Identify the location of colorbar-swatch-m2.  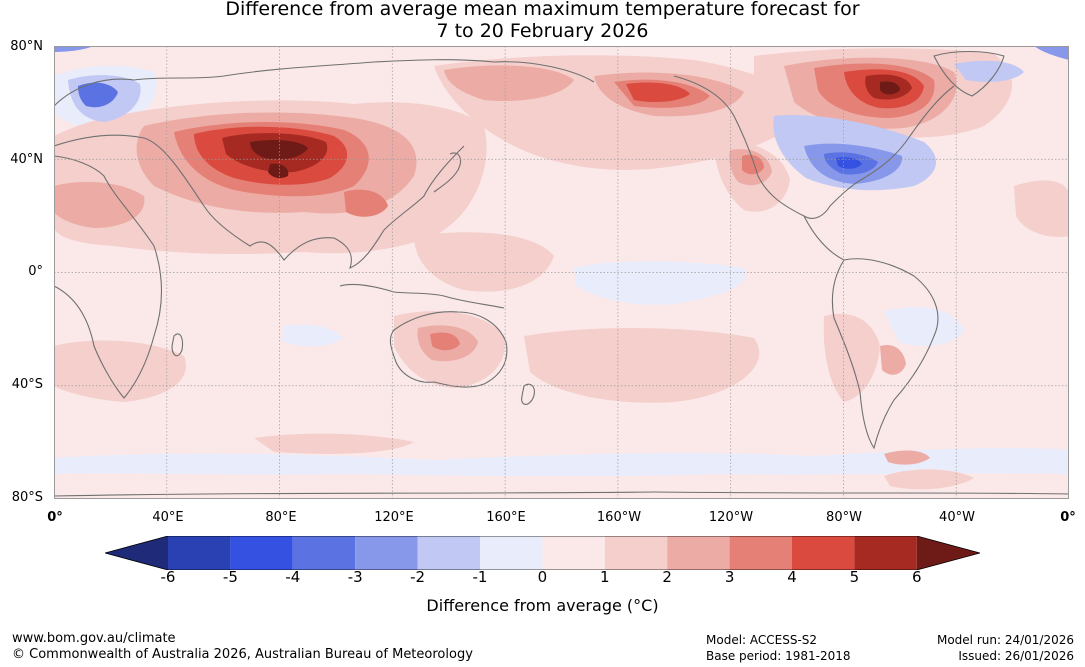
(448, 553).